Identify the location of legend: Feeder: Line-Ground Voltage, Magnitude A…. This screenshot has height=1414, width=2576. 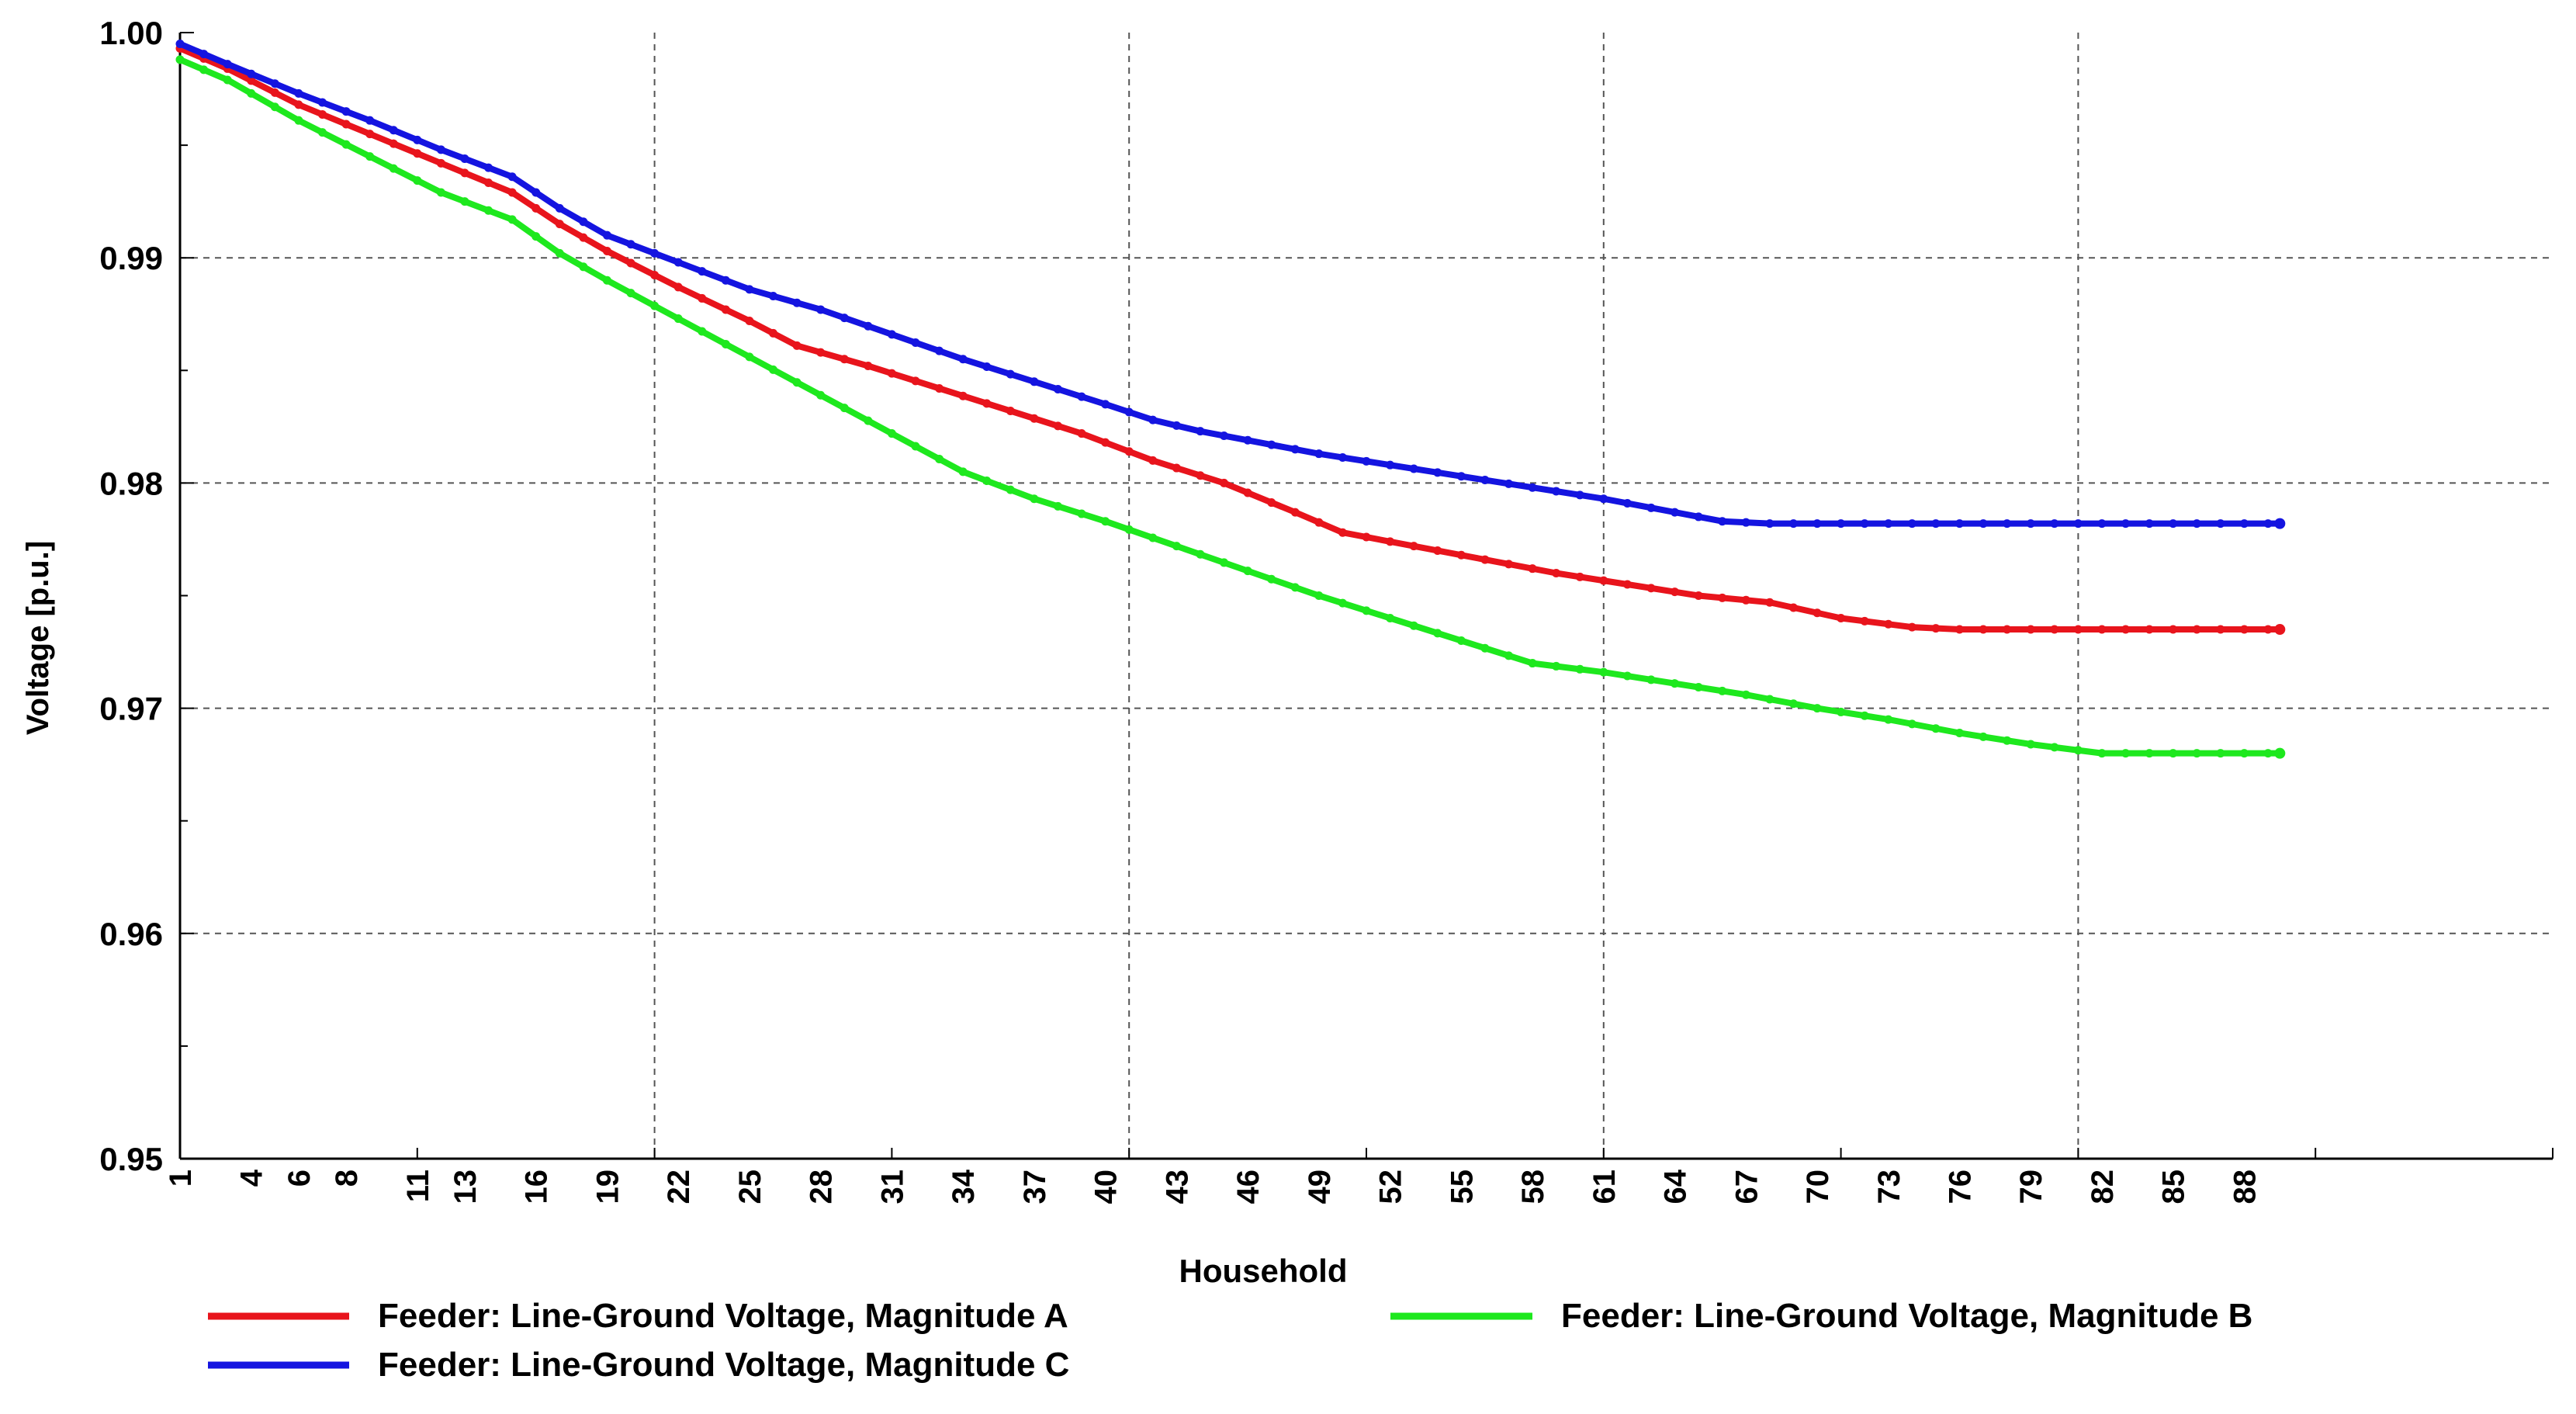
(1230, 1340).